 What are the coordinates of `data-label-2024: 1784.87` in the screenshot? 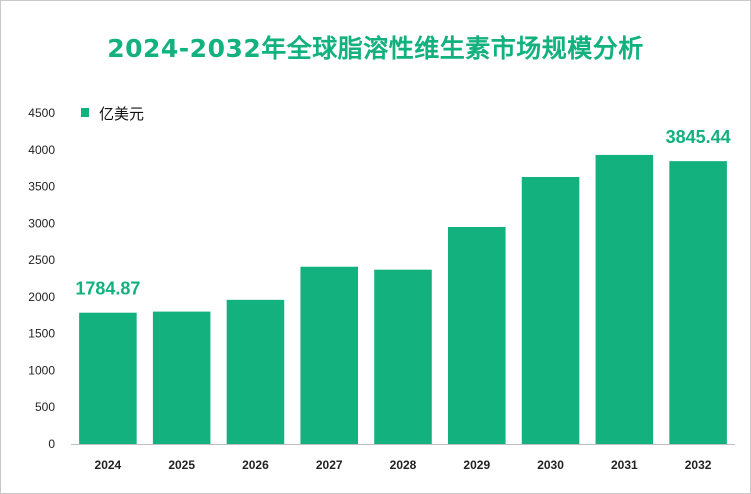 It's located at (107, 289).